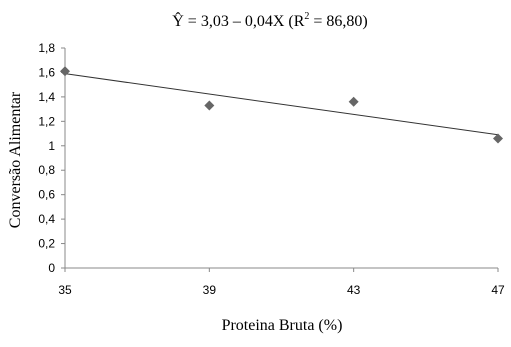  What do you see at coordinates (338, 21) in the screenshot?
I see `title-end: = 86,80)` at bounding box center [338, 21].